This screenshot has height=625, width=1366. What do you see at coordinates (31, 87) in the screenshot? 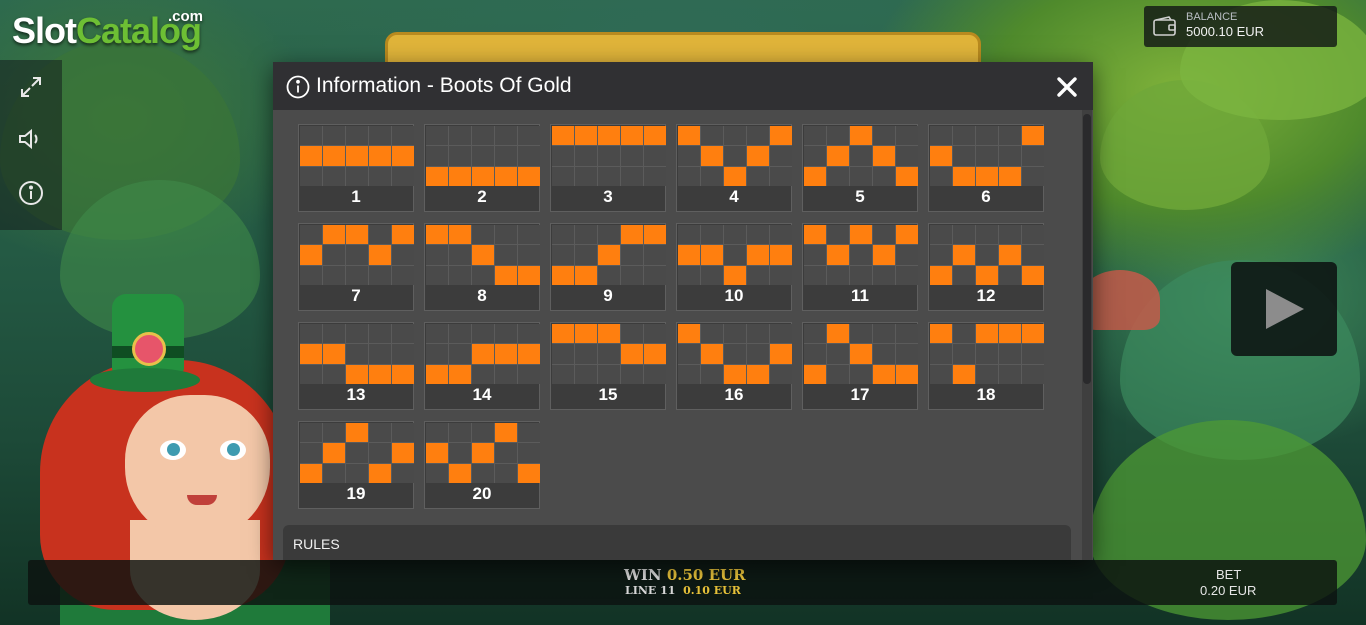
I see `fullscreen-icon` at bounding box center [31, 87].